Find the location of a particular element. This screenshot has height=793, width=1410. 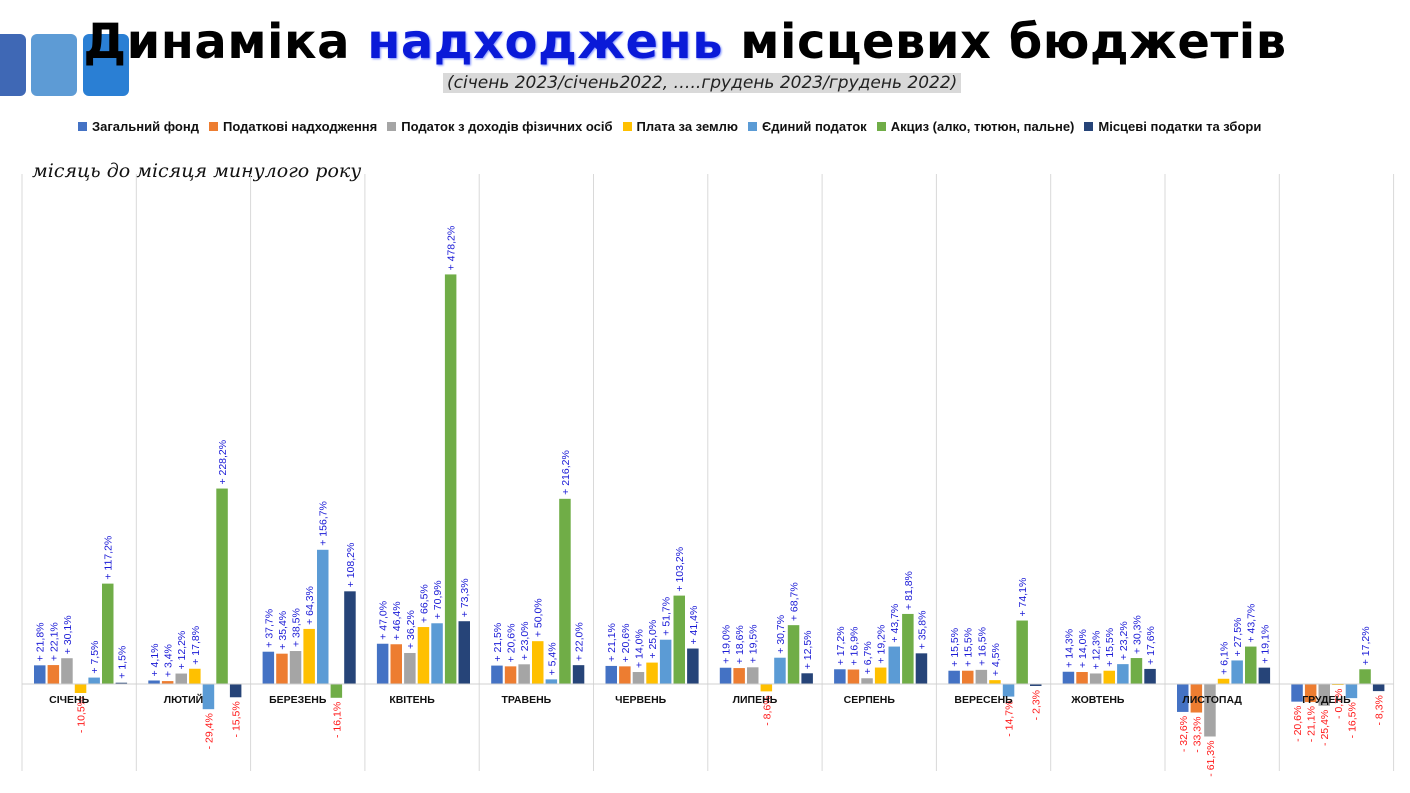

data-label: + 19,2% is located at coordinates (882, 644).